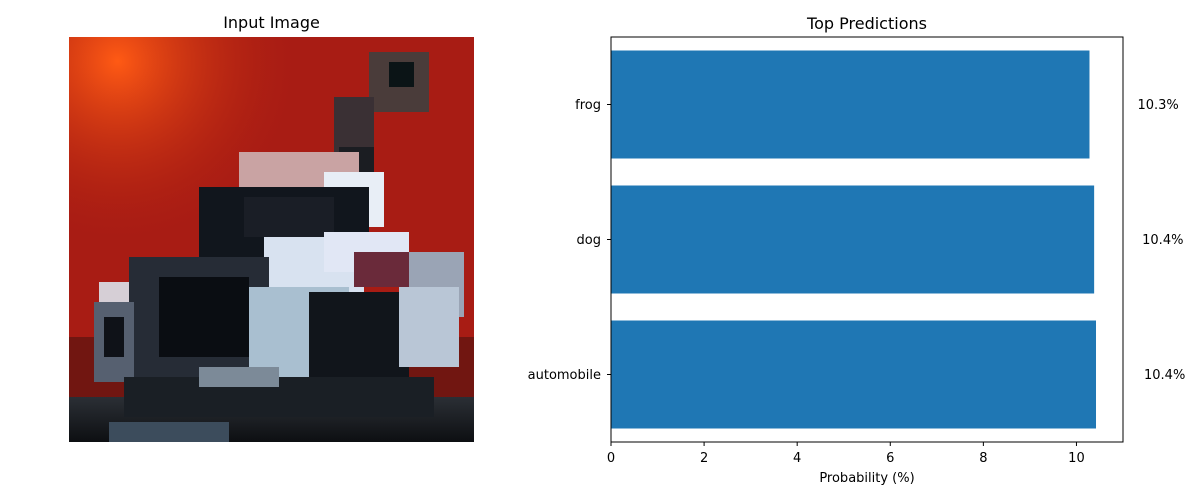  What do you see at coordinates (854, 374) in the screenshot?
I see `bar-automobile` at bounding box center [854, 374].